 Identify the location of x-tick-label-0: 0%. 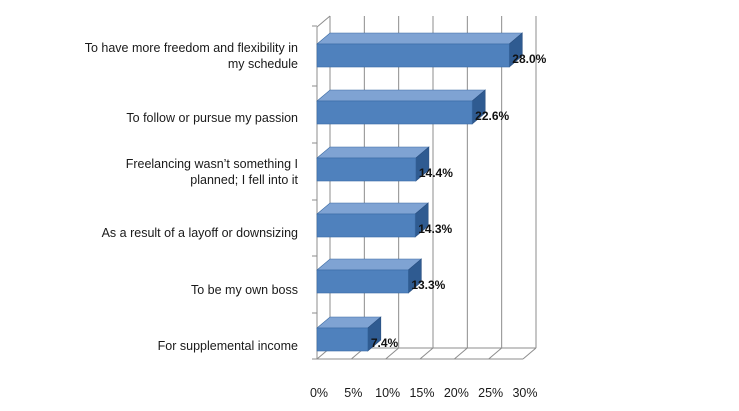
(319, 393).